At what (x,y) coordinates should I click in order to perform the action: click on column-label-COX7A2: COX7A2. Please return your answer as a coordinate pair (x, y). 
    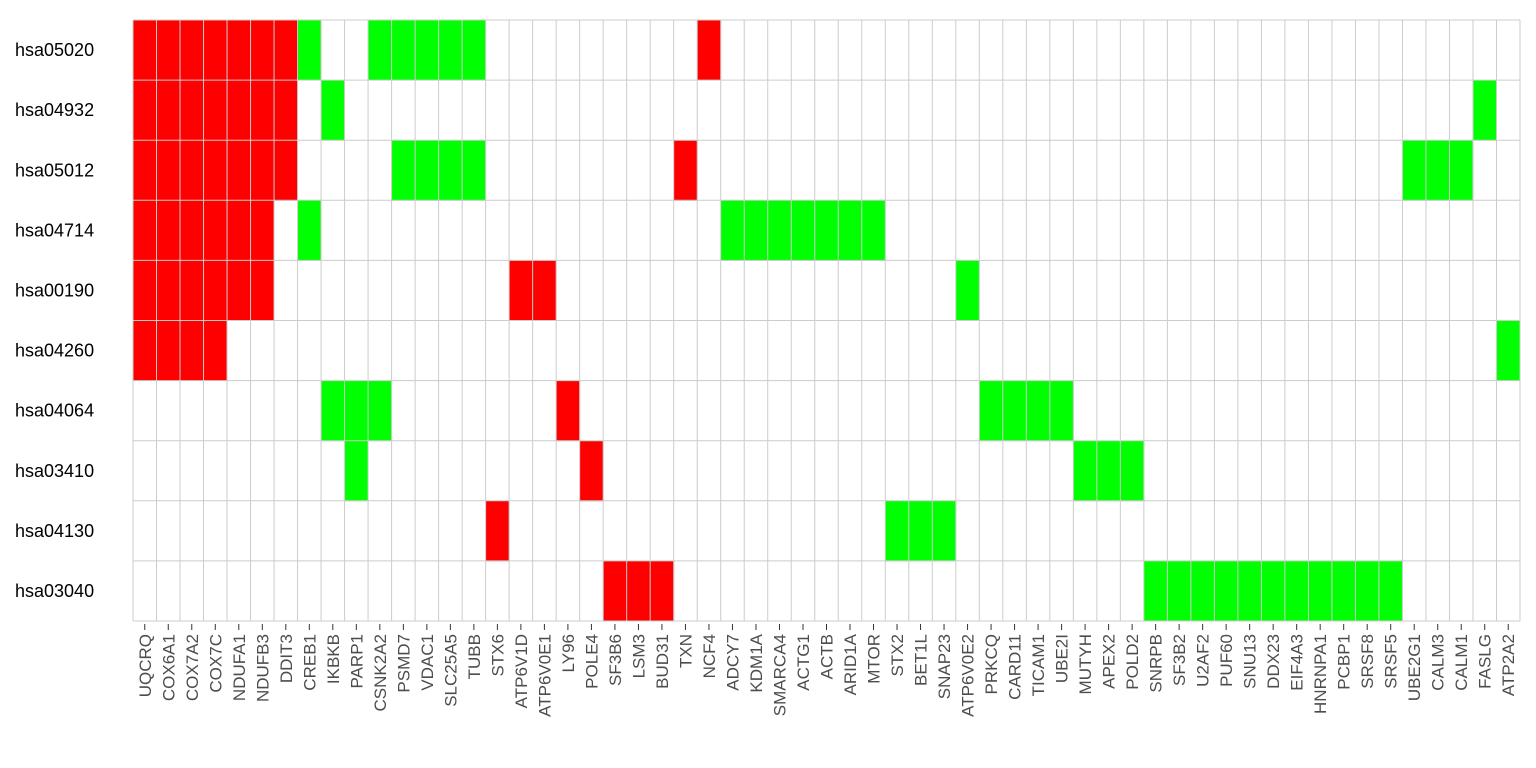
    Looking at the image, I should click on (192, 667).